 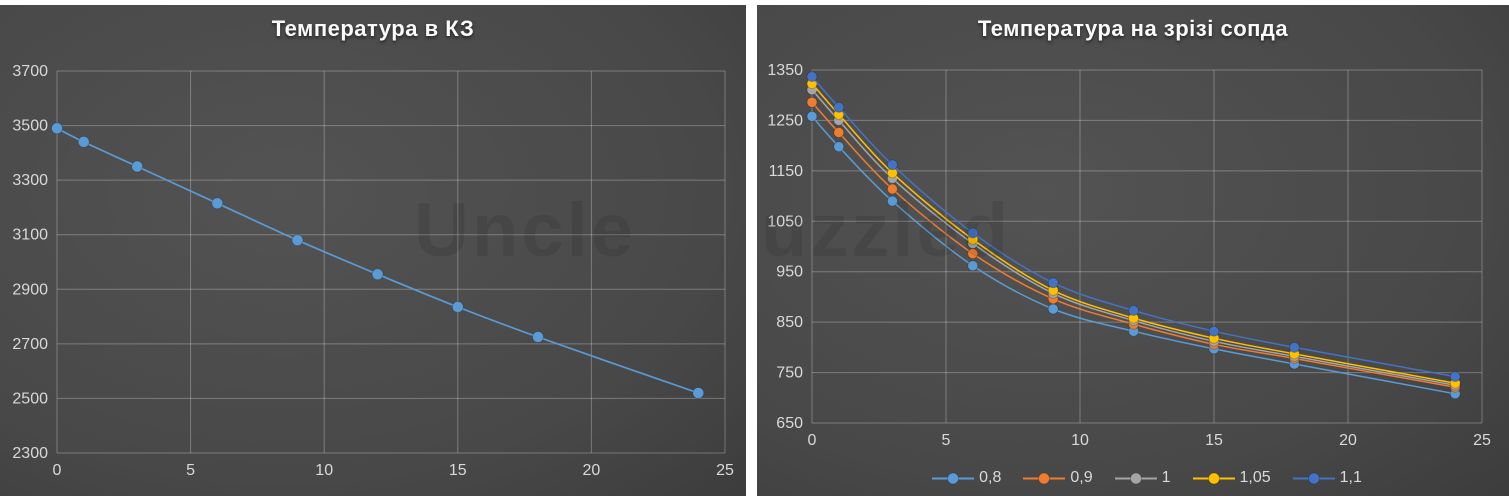 What do you see at coordinates (30, 398) in the screenshot?
I see `y-tick-label: 2500` at bounding box center [30, 398].